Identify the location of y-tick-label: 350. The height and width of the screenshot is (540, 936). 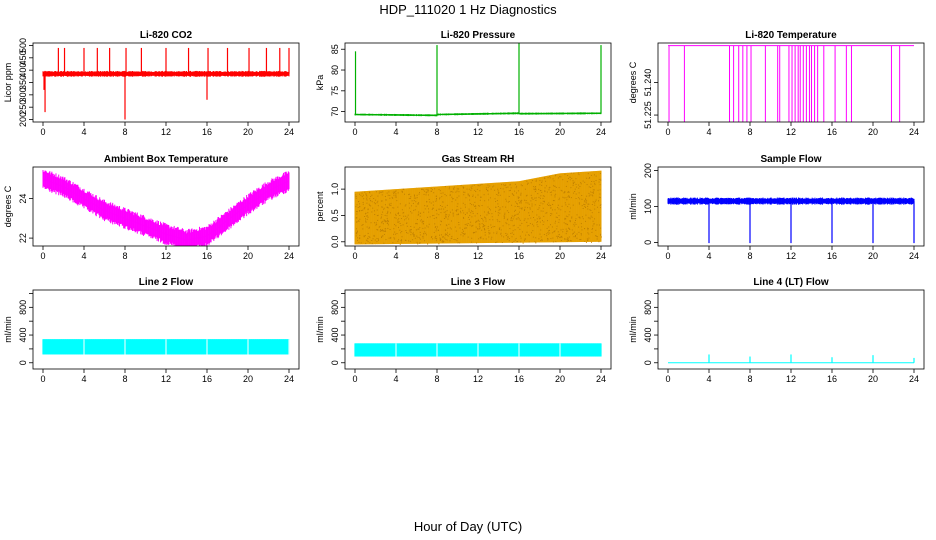
(23, 82).